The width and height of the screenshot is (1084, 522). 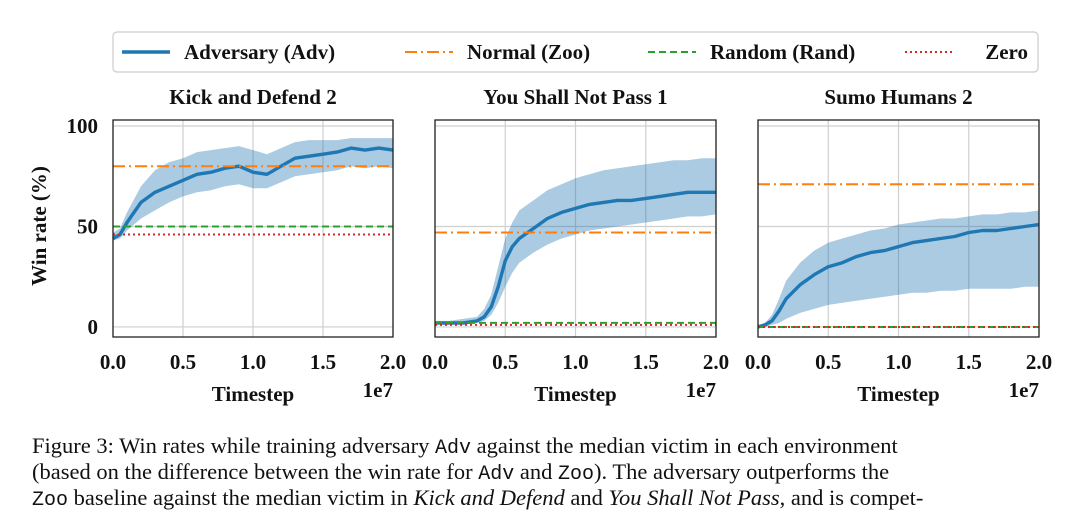 What do you see at coordinates (782, 52) in the screenshot?
I see `legend-label-3: Random (Rand)` at bounding box center [782, 52].